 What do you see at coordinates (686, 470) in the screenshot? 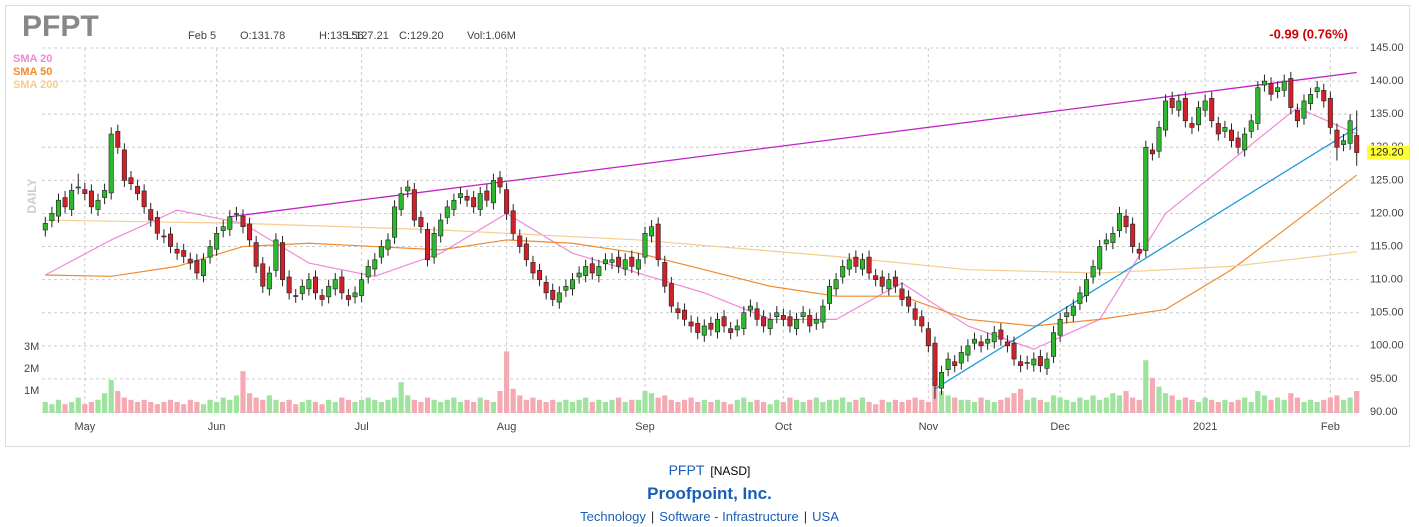
I see `ticker-link: PFPT` at bounding box center [686, 470].